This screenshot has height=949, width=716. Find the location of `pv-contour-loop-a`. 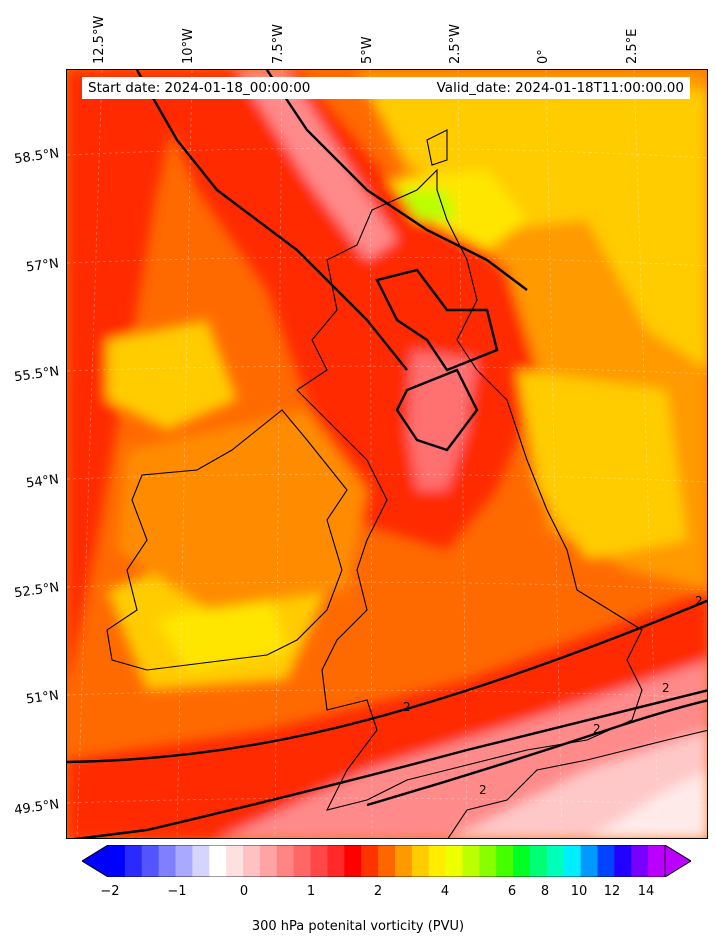

pv-contour-loop-a is located at coordinates (437, 320).